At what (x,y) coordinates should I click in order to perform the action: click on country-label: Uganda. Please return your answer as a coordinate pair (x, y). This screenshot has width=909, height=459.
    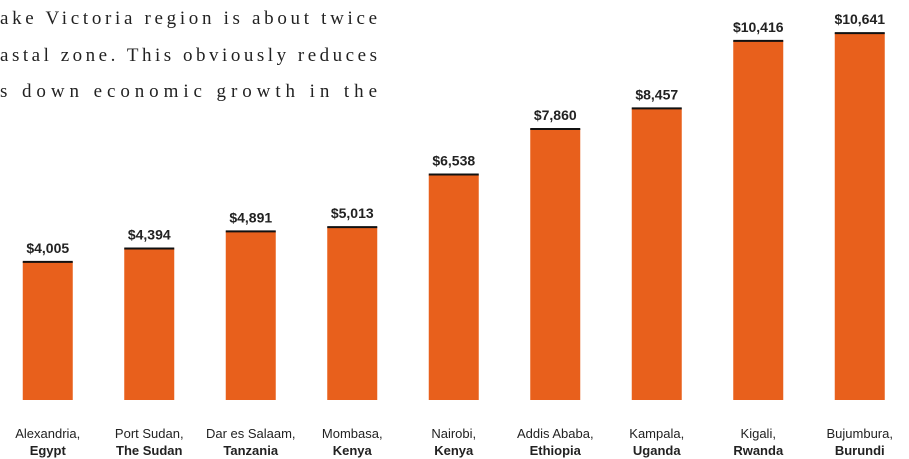
    Looking at the image, I should click on (657, 450).